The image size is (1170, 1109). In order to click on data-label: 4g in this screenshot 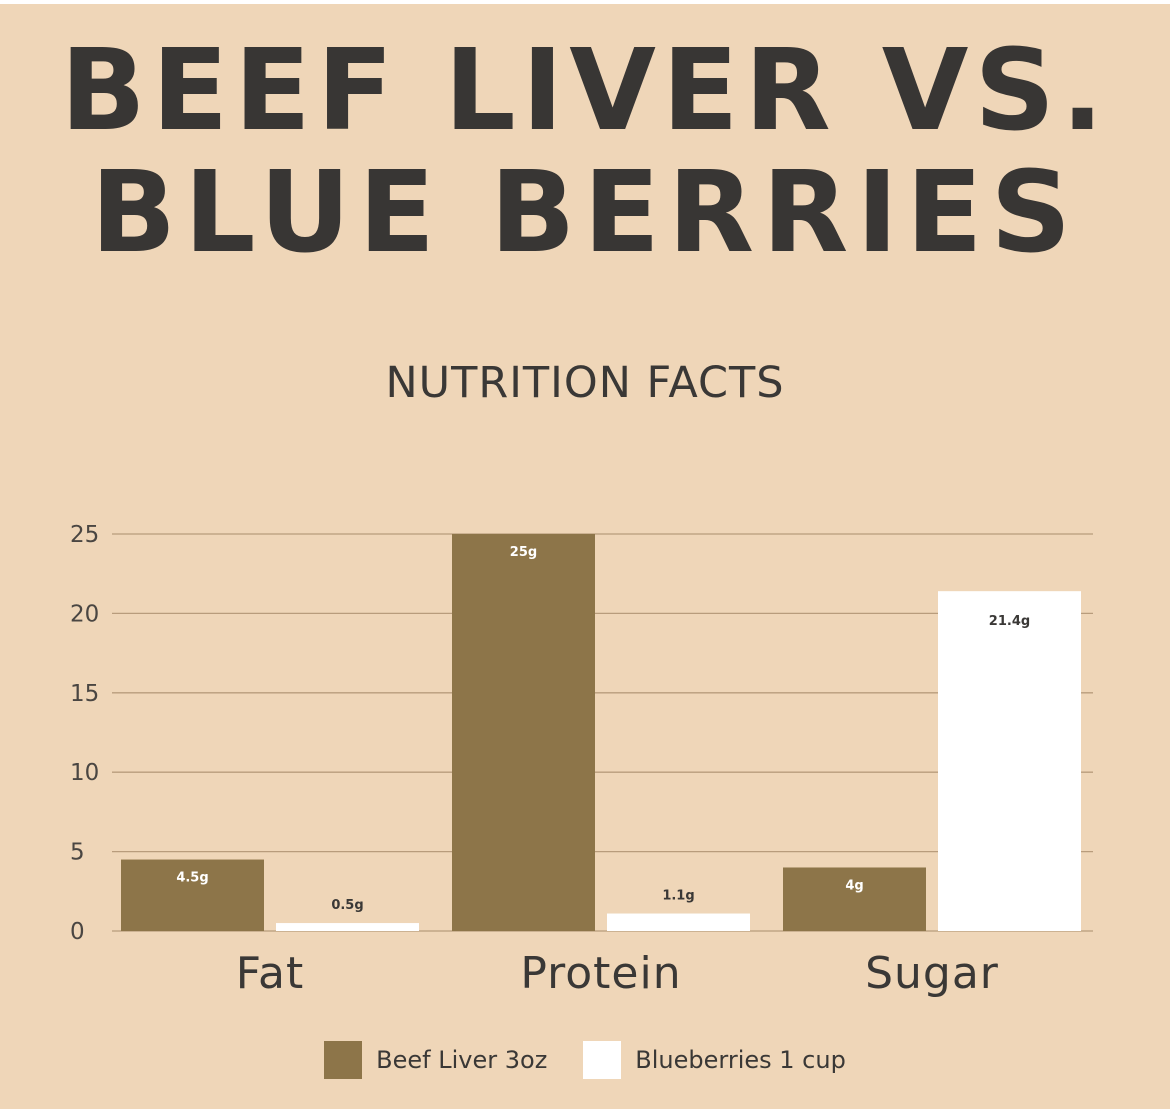, I will do `click(854, 885)`.